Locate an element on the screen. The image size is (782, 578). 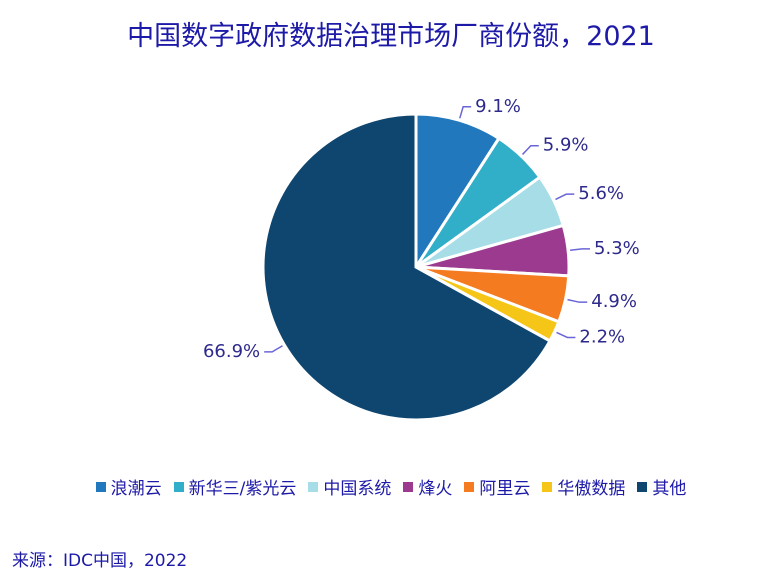
legend-item: 华傲数据 is located at coordinates (583, 486).